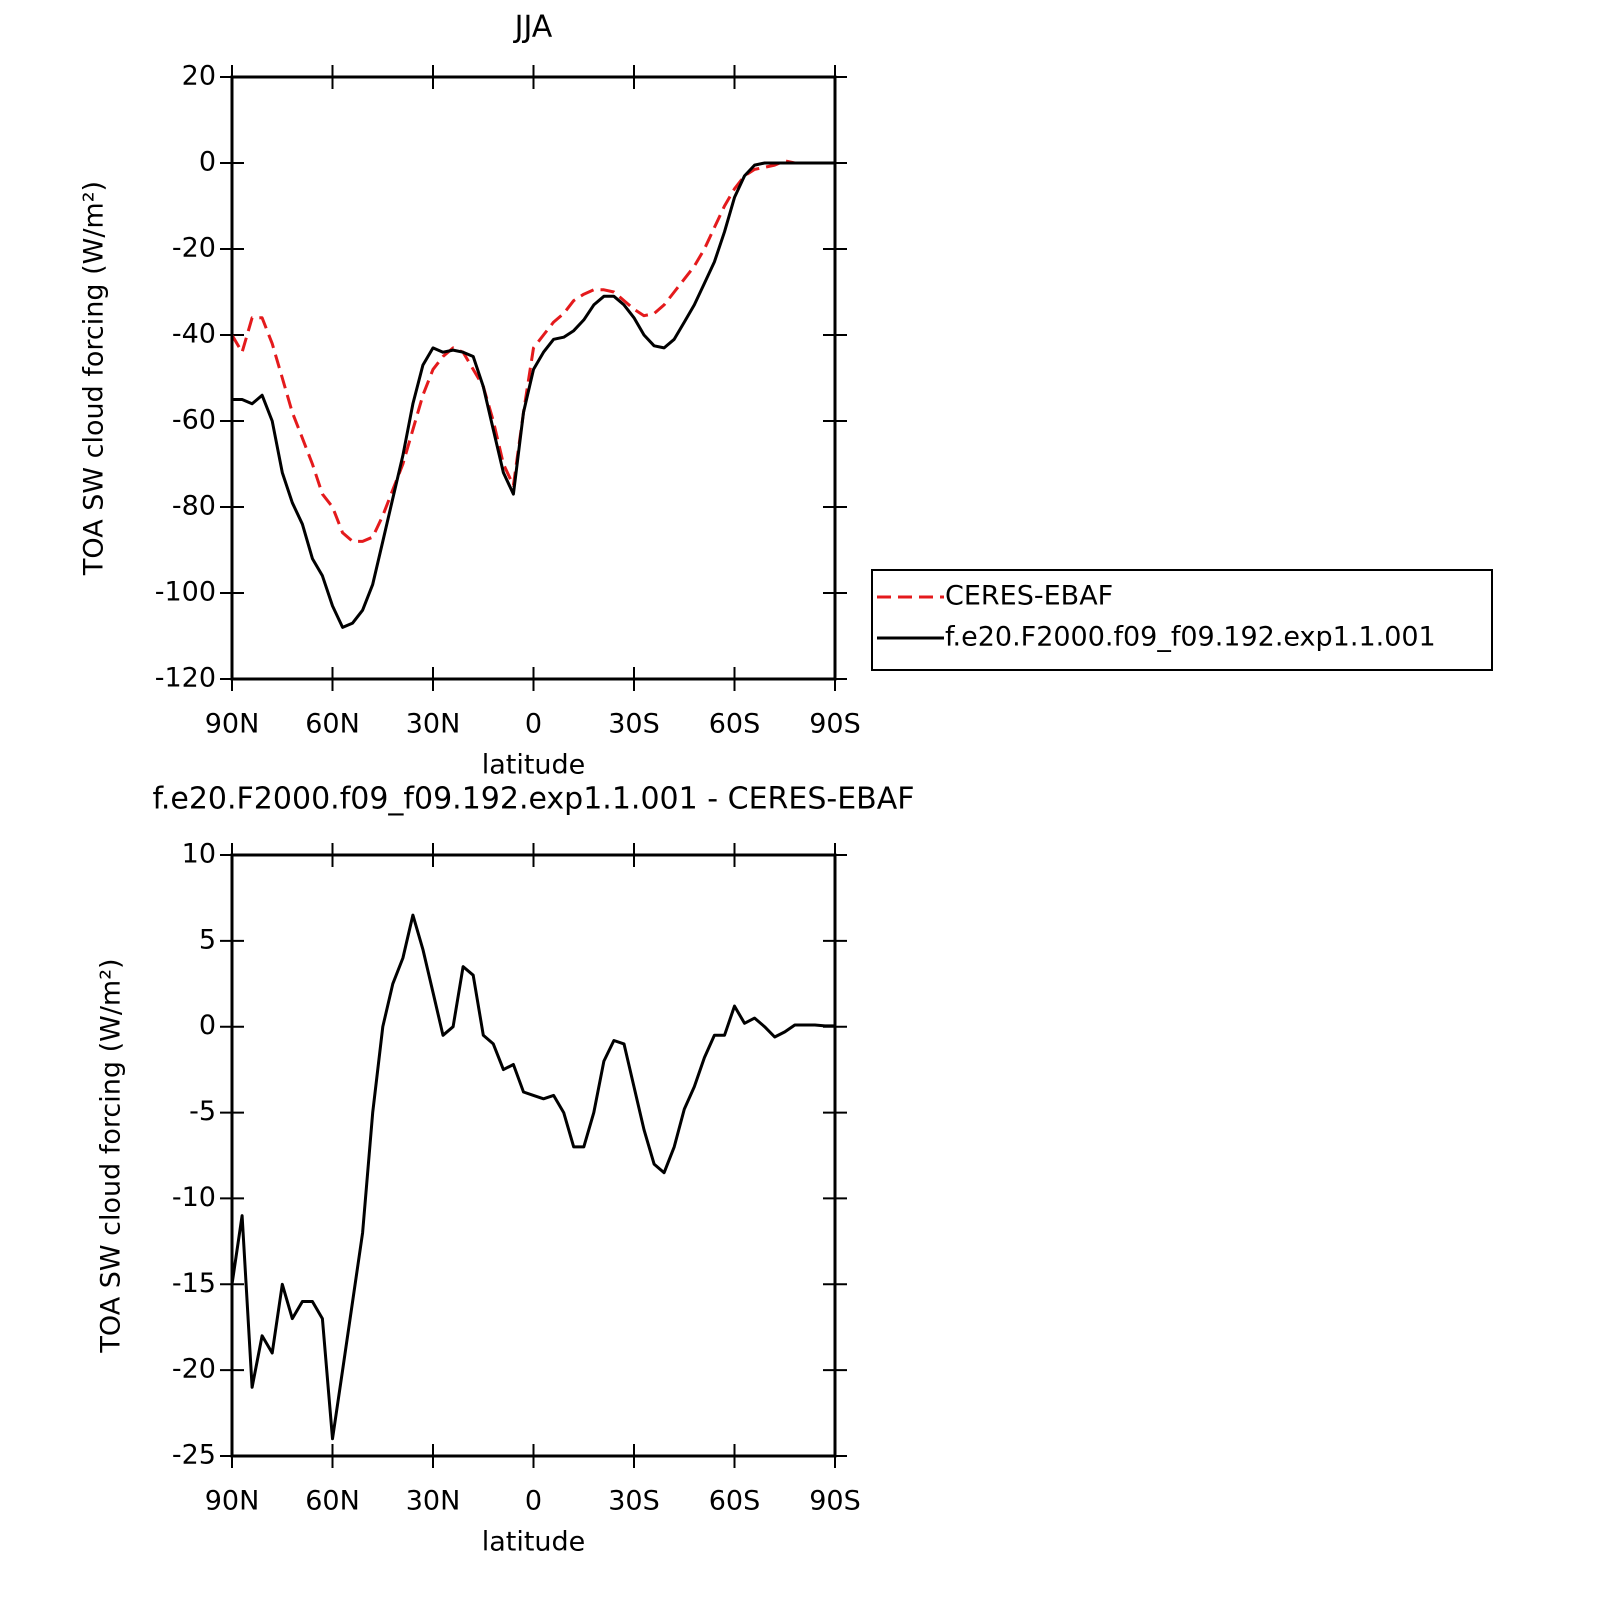 The width and height of the screenshot is (1616, 1613). I want to click on legend-label: f.e20.F2000.f09_f09.192.exp1.1.001, so click(1190, 637).